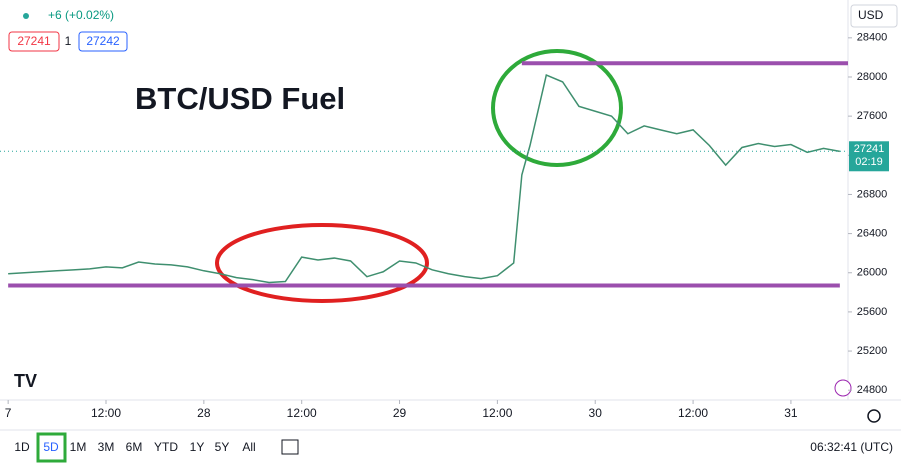 The height and width of the screenshot is (466, 901). What do you see at coordinates (400, 413) in the screenshot?
I see `x-tick-label: 29` at bounding box center [400, 413].